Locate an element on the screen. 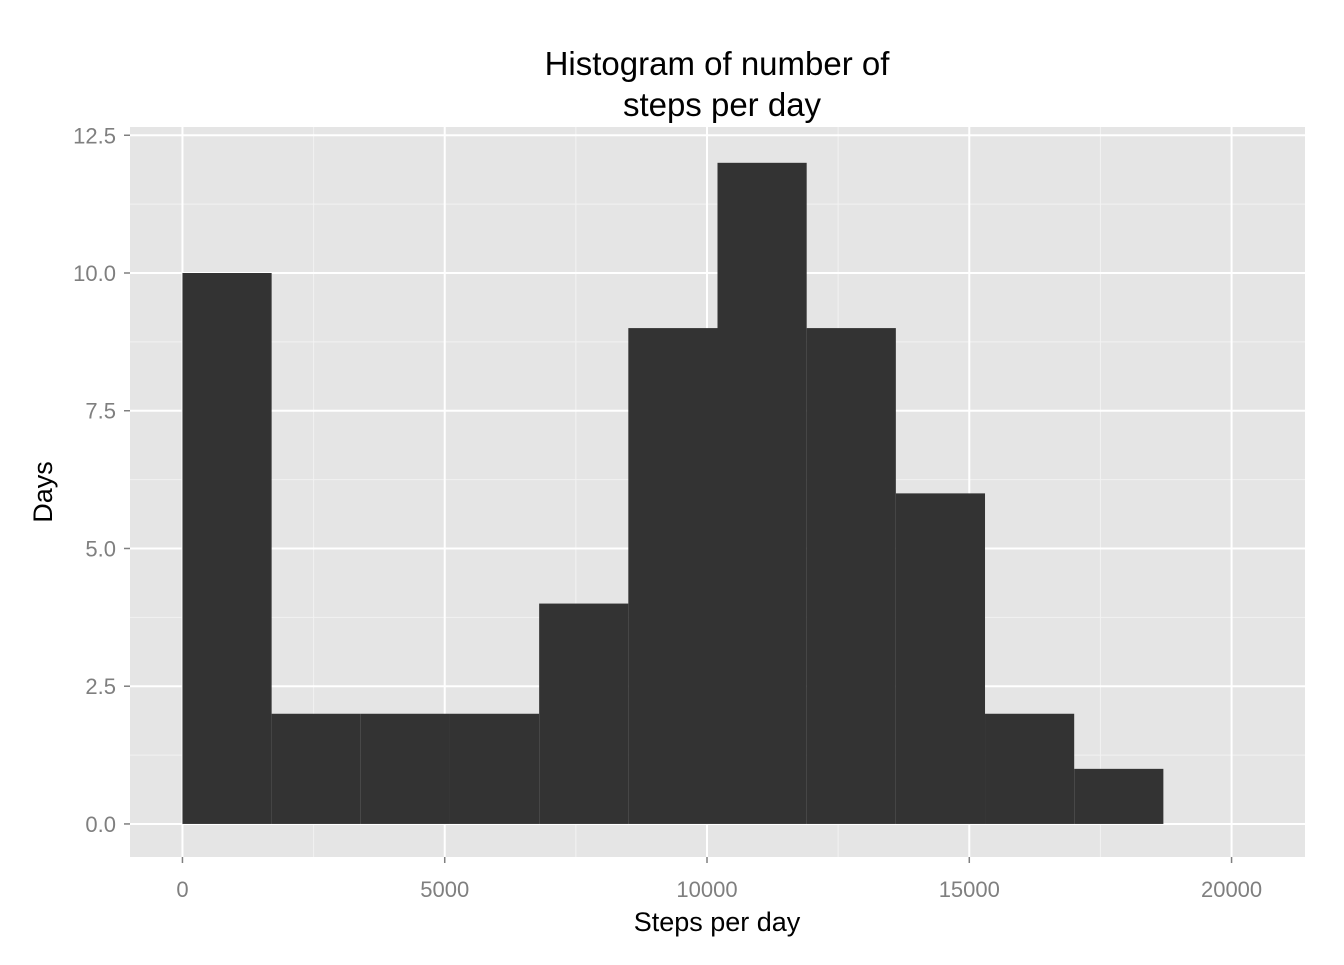 The height and width of the screenshot is (965, 1344). y-axis-title: Days is located at coordinates (43, 492).